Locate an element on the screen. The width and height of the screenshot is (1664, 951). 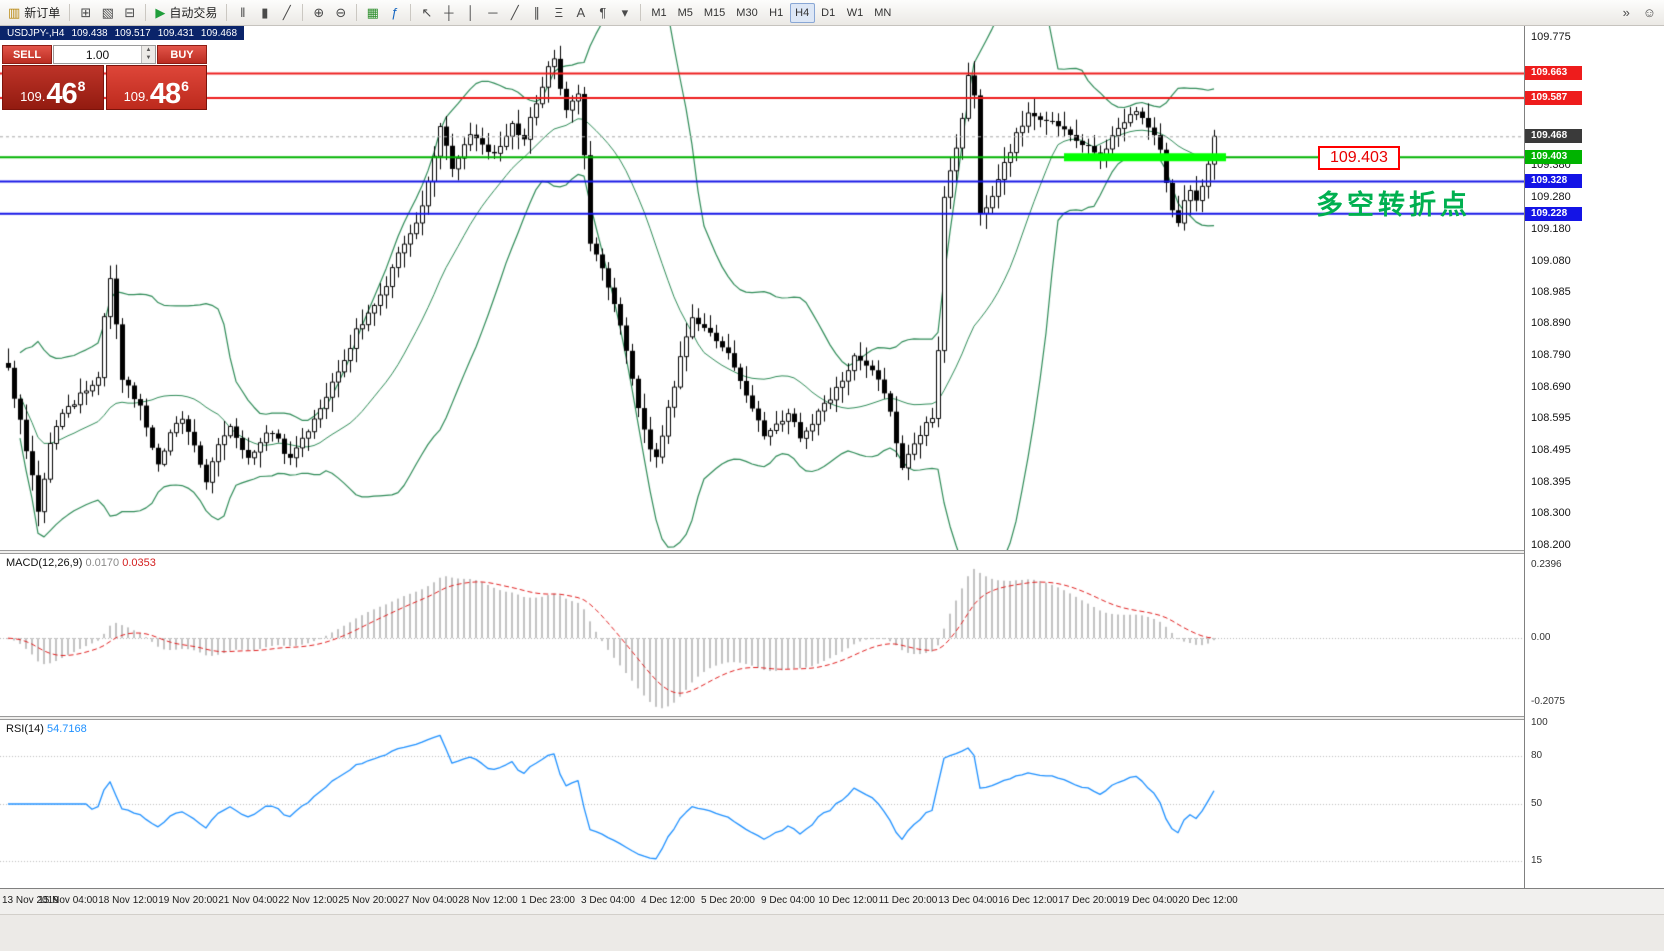
volume-up-button: ▲ is located at coordinates (148, 50).